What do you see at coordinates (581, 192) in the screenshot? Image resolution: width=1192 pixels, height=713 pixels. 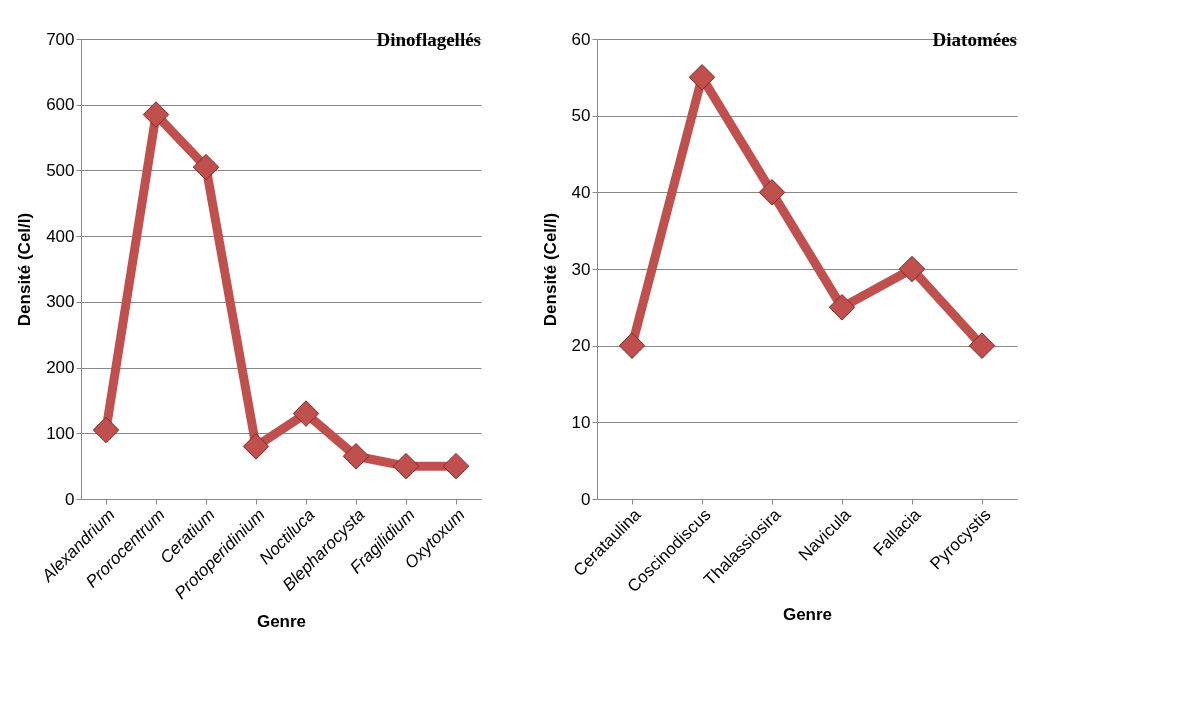 I see `y-tick-label: 40` at bounding box center [581, 192].